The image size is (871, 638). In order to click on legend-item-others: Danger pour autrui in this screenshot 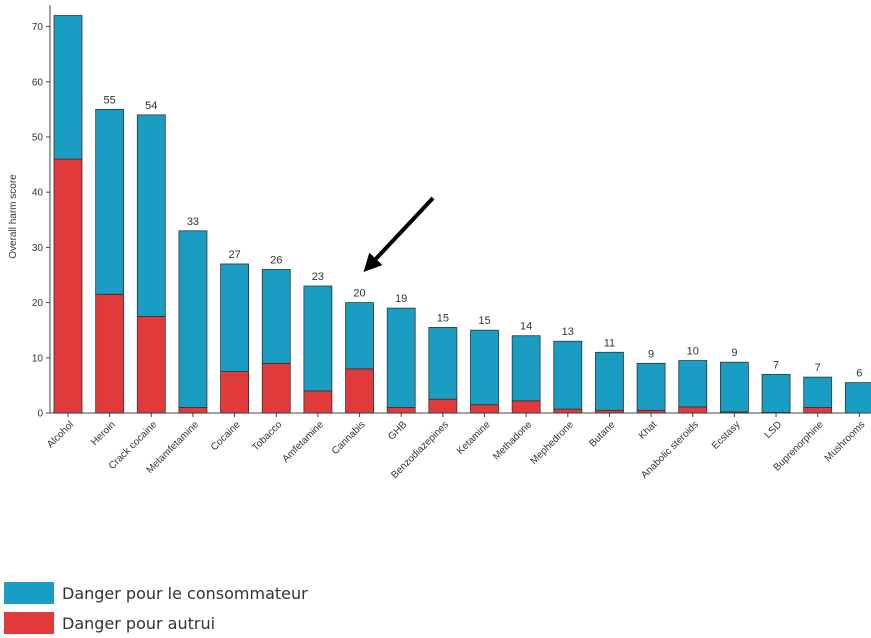, I will do `click(156, 623)`.